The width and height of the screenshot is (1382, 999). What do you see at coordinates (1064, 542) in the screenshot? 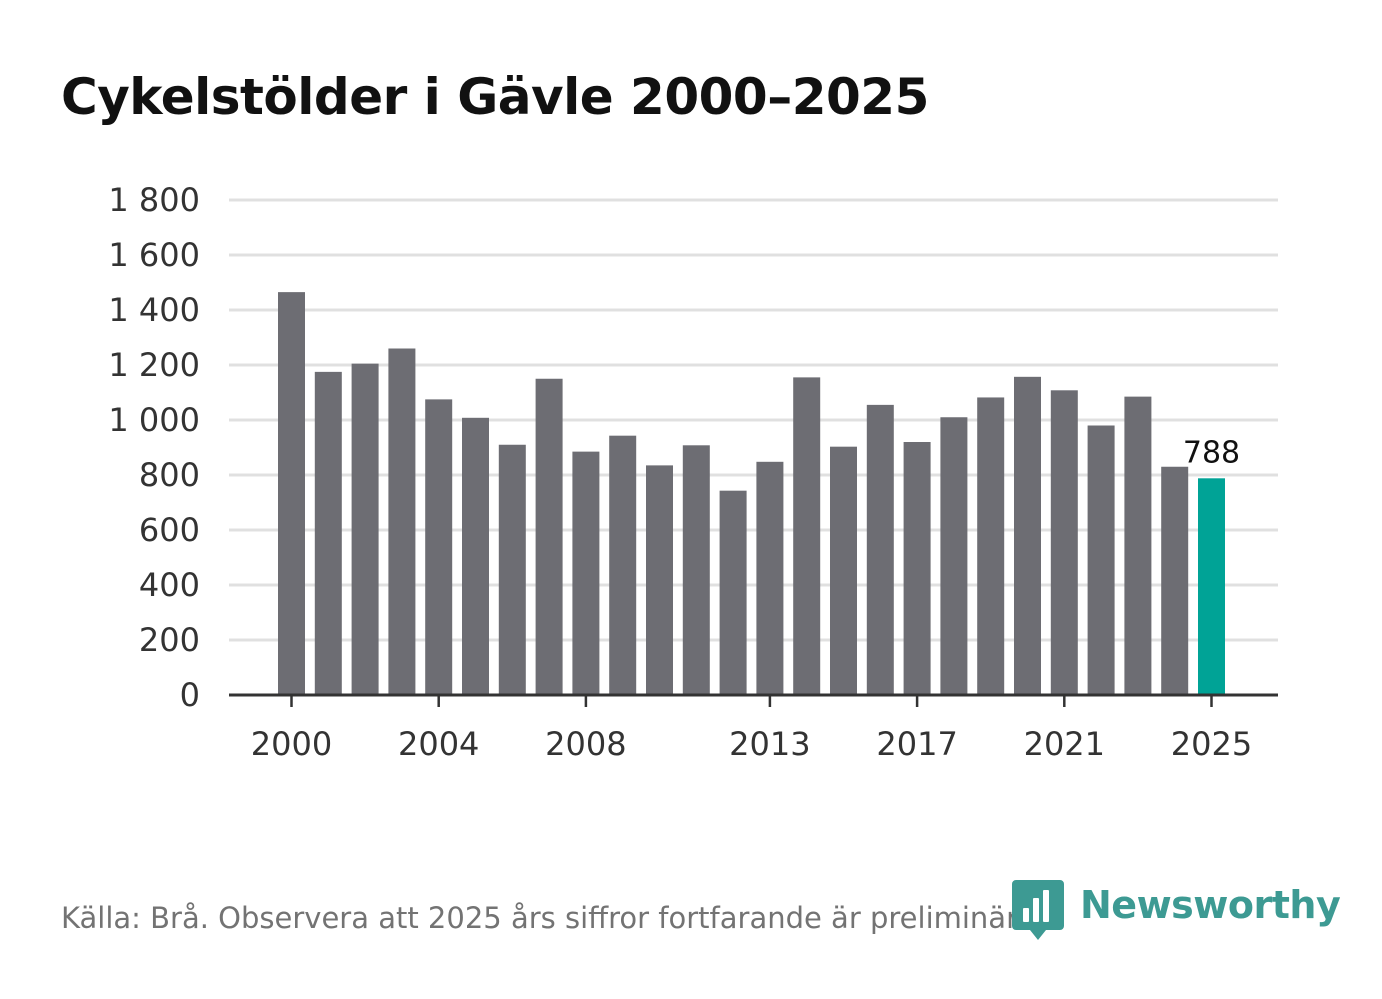
I see `bar-2021` at bounding box center [1064, 542].